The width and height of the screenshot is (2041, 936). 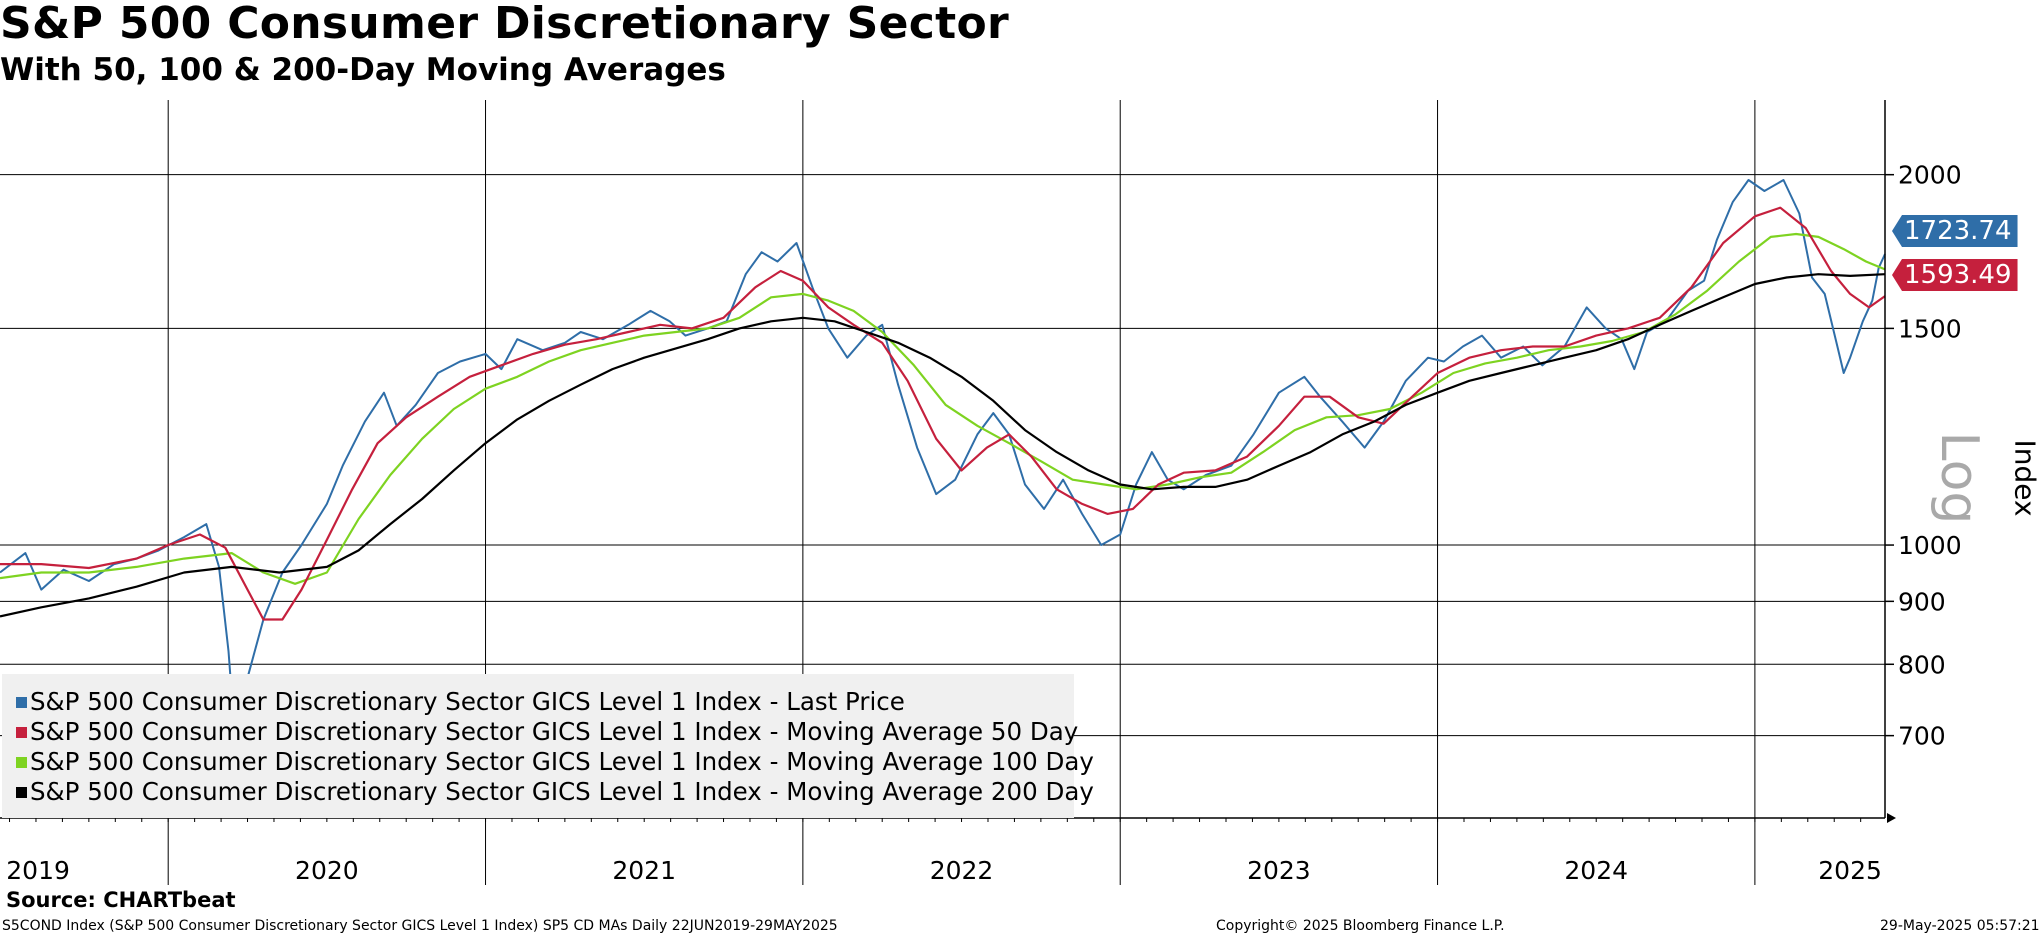 I want to click on x-axis-arrow, so click(x=1891, y=818).